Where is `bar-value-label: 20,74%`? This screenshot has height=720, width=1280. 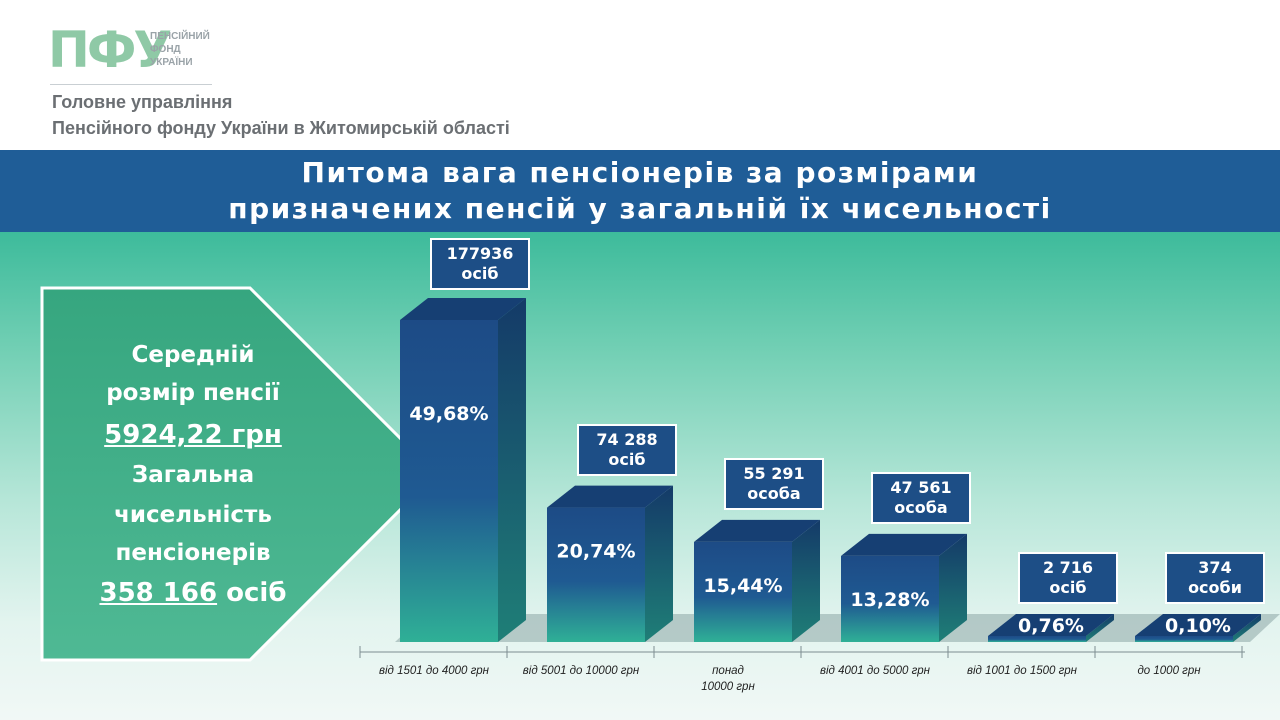 bar-value-label: 20,74% is located at coordinates (595, 552).